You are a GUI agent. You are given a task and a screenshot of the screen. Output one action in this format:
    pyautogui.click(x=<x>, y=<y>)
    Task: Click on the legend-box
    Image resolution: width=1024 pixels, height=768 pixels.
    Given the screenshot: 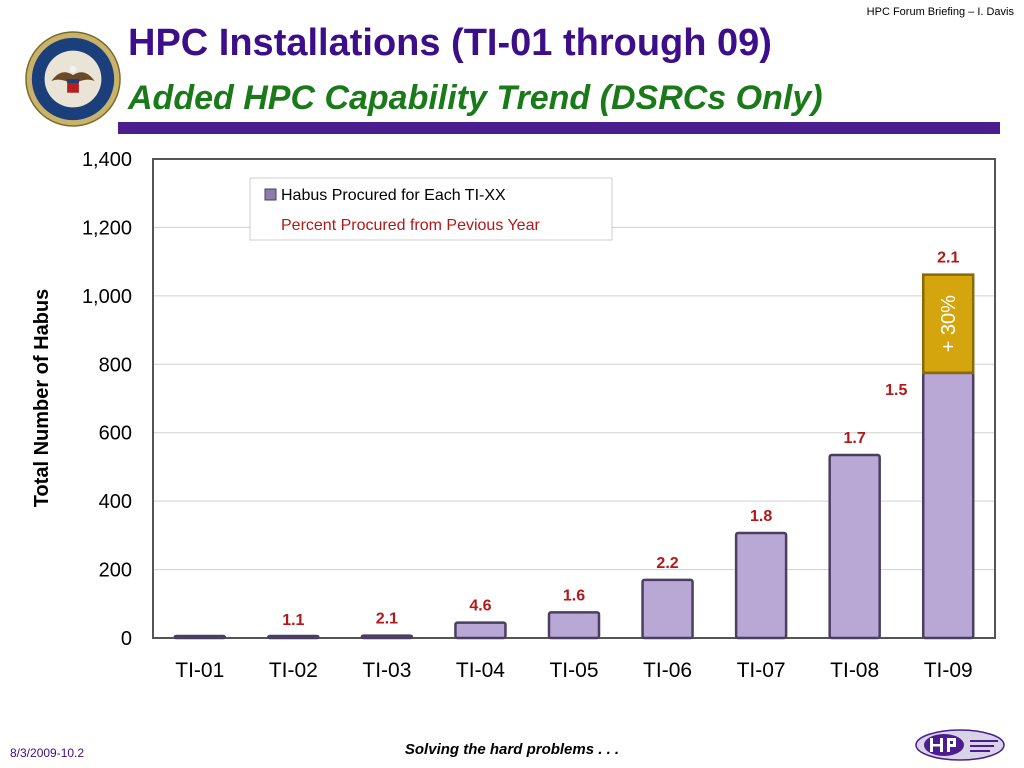 What is the action you would take?
    pyautogui.click(x=431, y=209)
    